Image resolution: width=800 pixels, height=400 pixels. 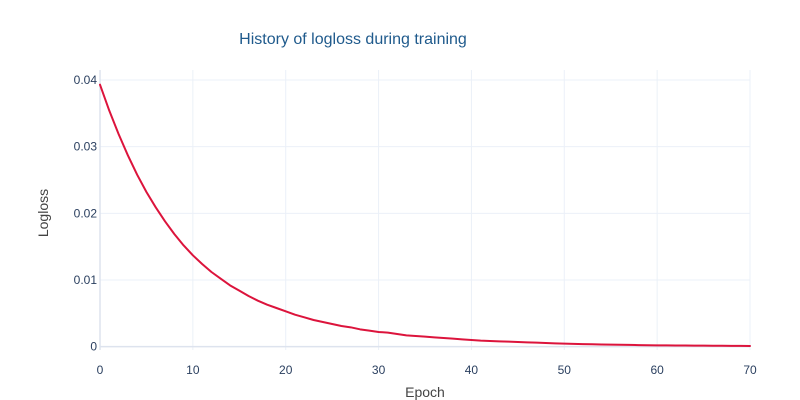 I want to click on x-tick-label: 70, so click(x=750, y=370).